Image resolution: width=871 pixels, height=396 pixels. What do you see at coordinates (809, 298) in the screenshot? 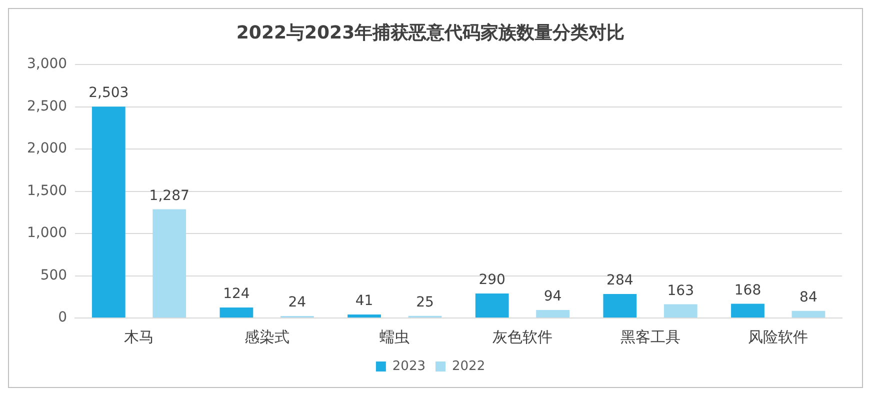
I see `data-label: 84` at bounding box center [809, 298].